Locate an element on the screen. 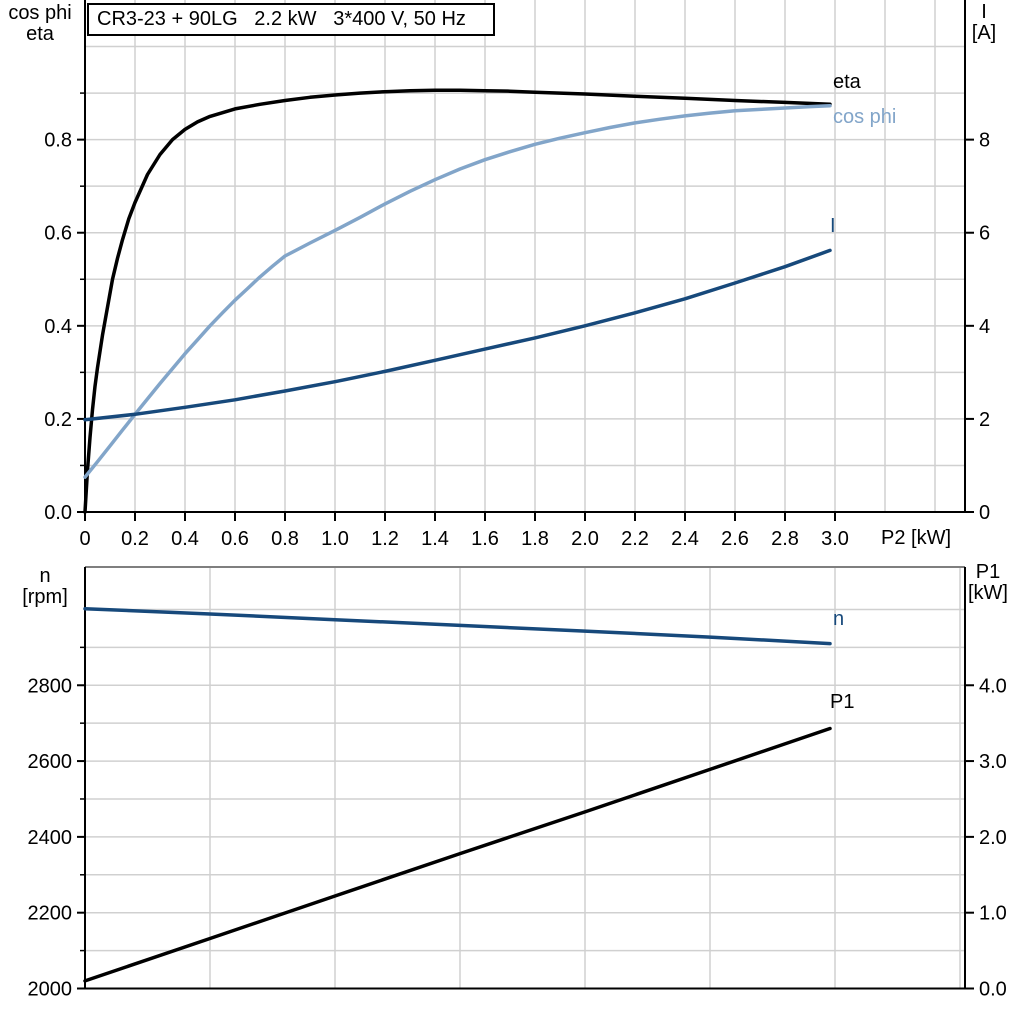 The image size is (1024, 1024). current-axis-title: I is located at coordinates (984, 12).